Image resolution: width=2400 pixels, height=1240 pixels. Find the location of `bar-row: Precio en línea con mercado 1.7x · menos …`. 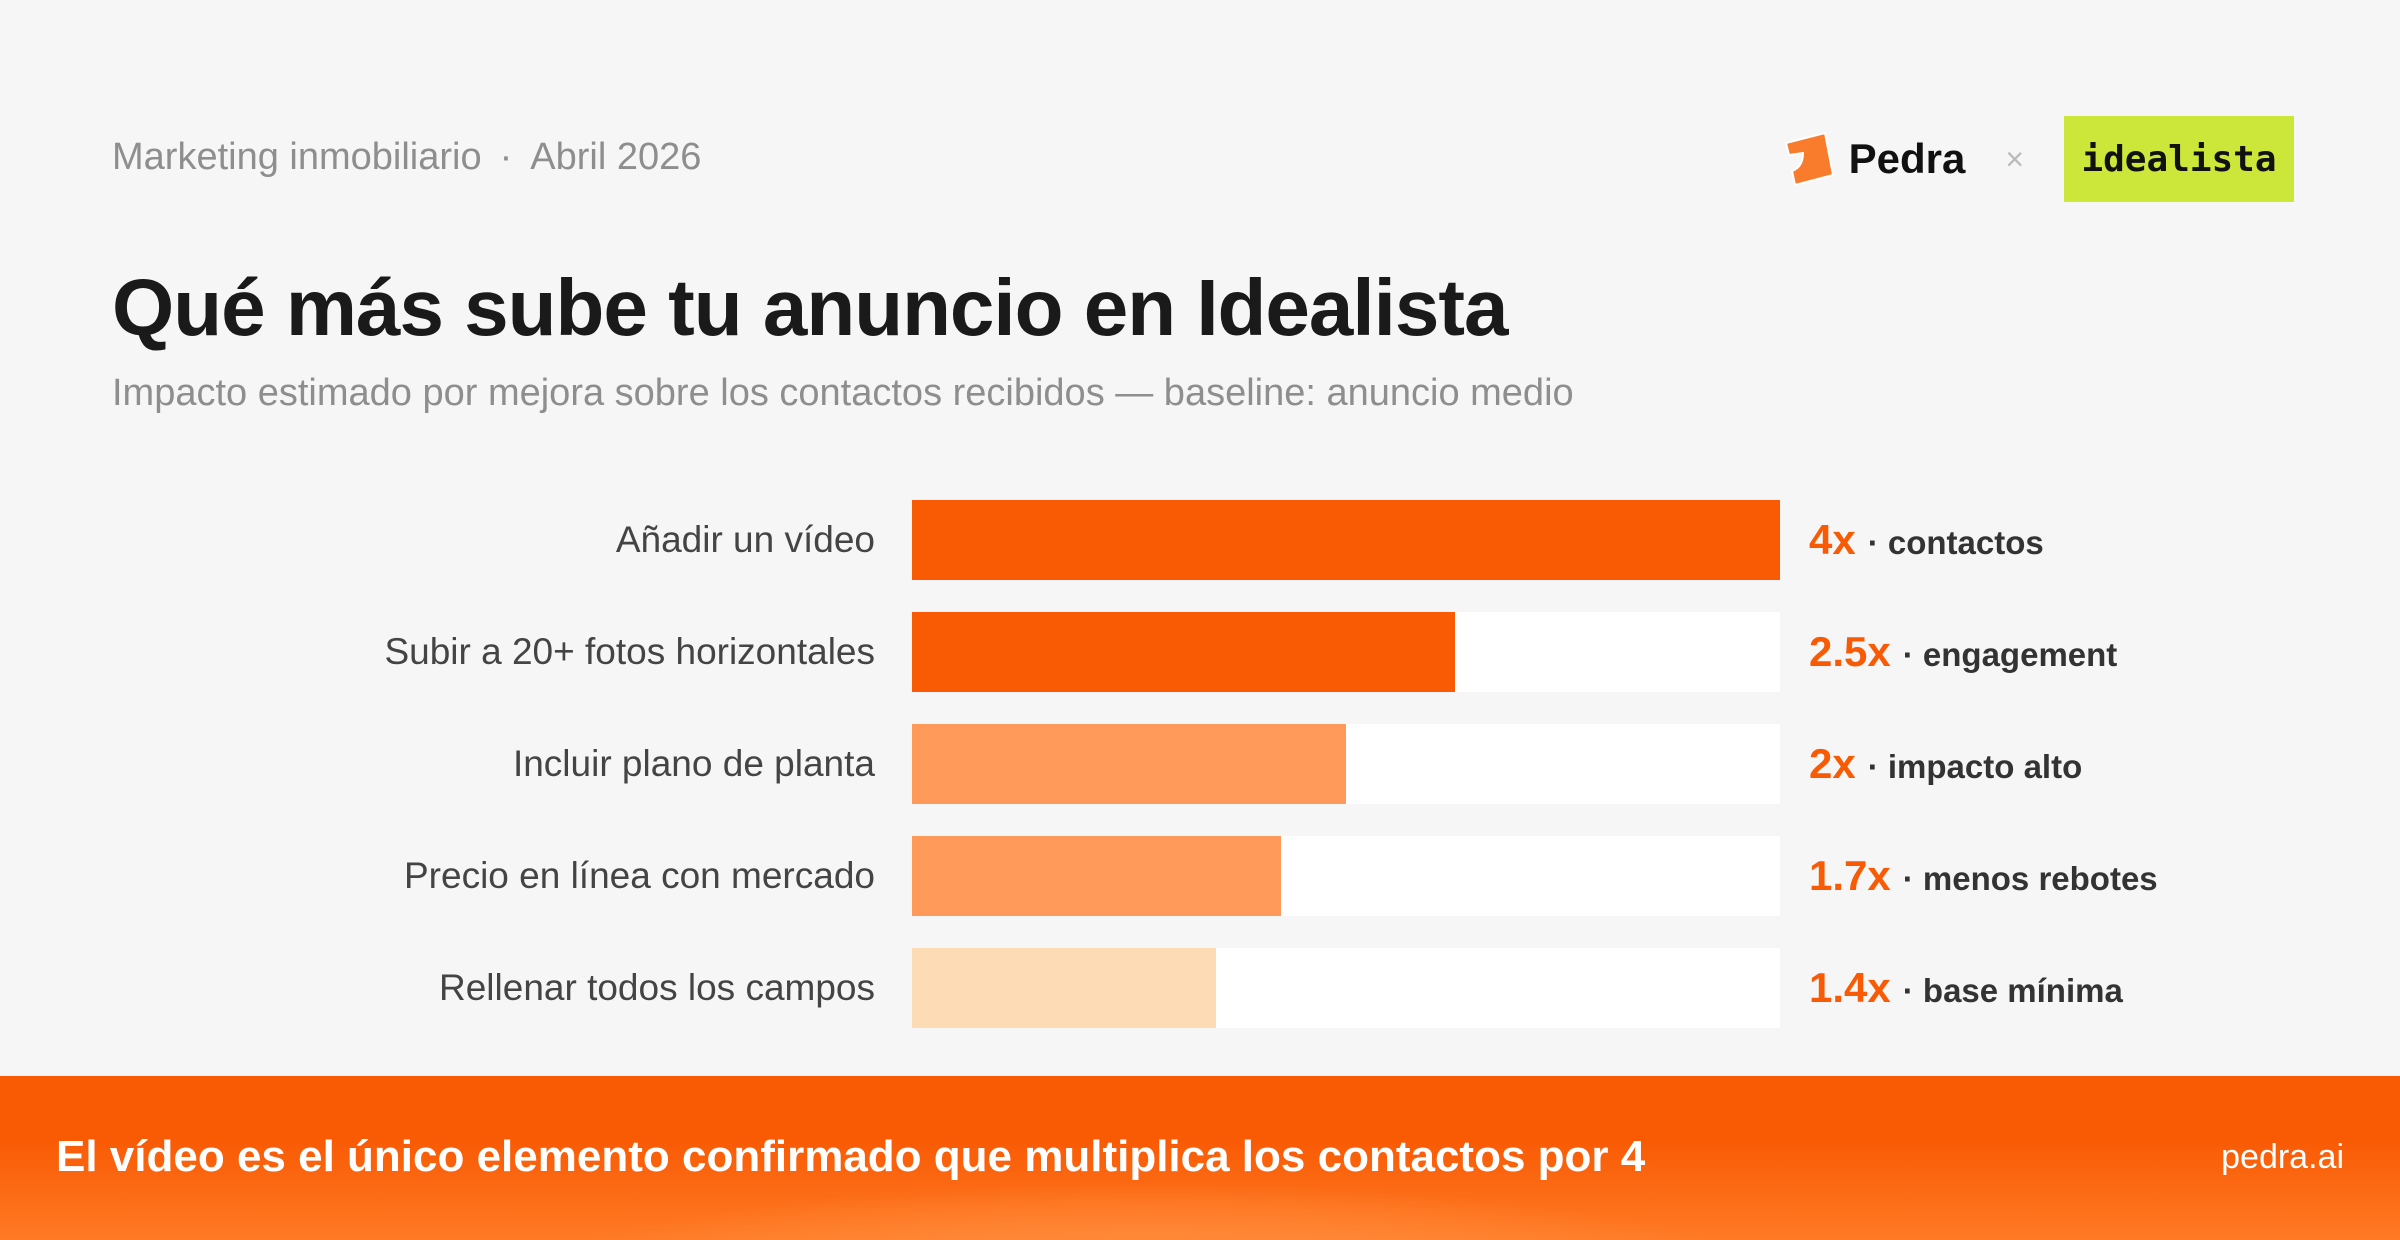

bar-row: Precio en línea con mercado 1.7x · menos … is located at coordinates (1200, 876).